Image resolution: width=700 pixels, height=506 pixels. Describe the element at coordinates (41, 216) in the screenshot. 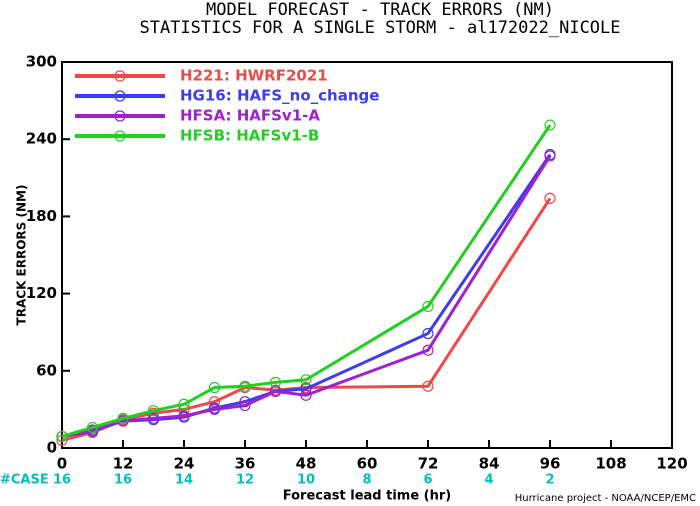

I see `y-tick-label: 180` at that location.